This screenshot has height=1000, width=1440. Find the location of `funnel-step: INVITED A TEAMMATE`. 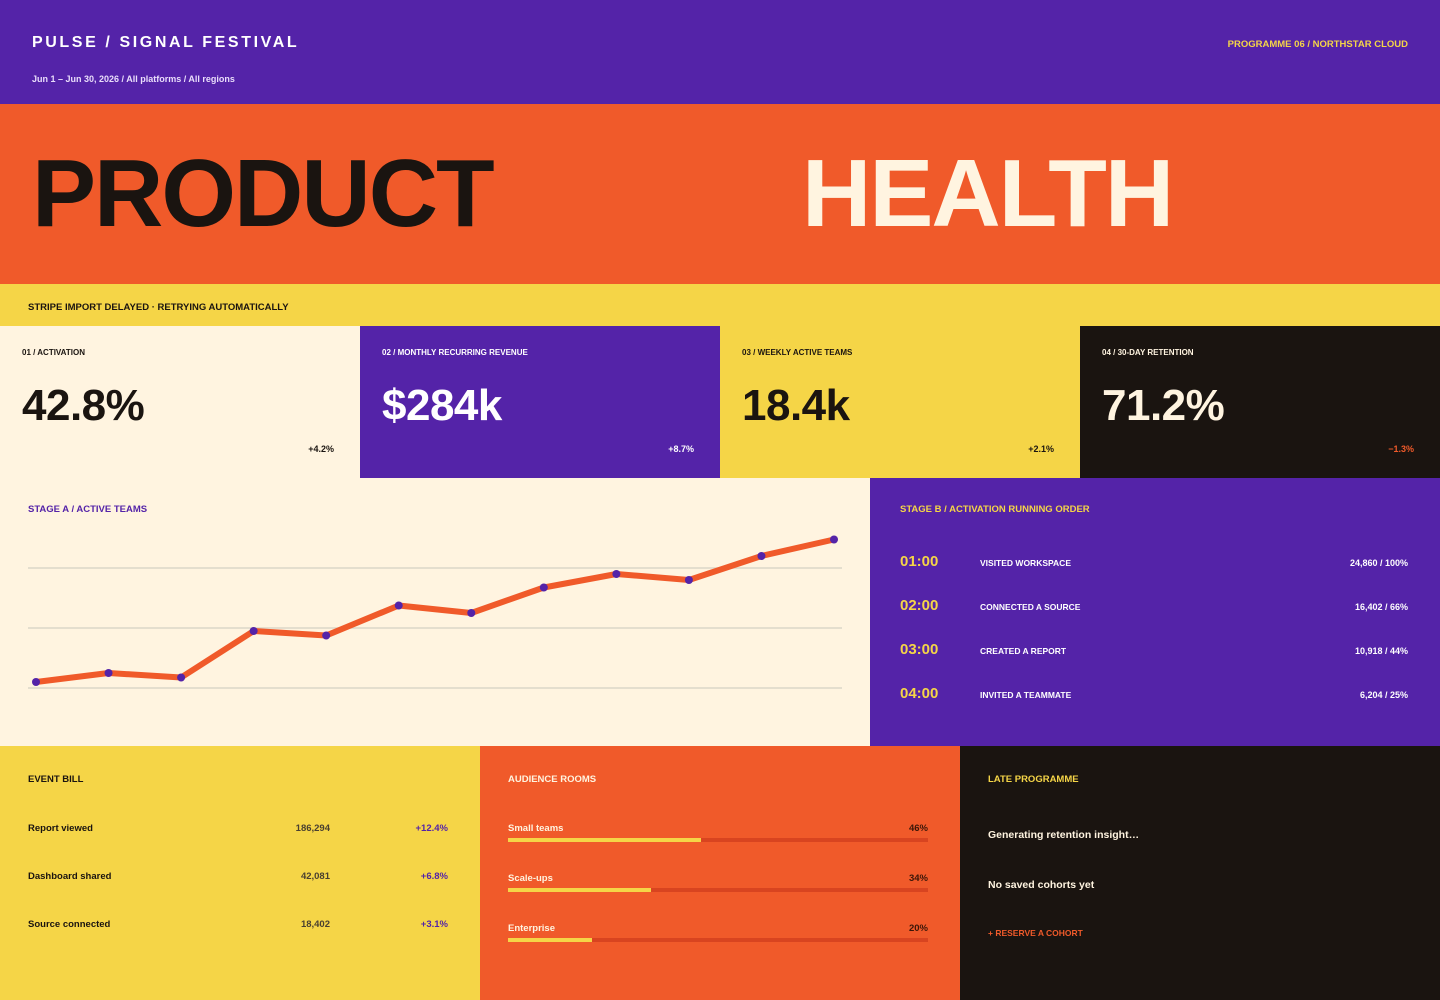

funnel-step: INVITED A TEAMMATE is located at coordinates (1026, 695).